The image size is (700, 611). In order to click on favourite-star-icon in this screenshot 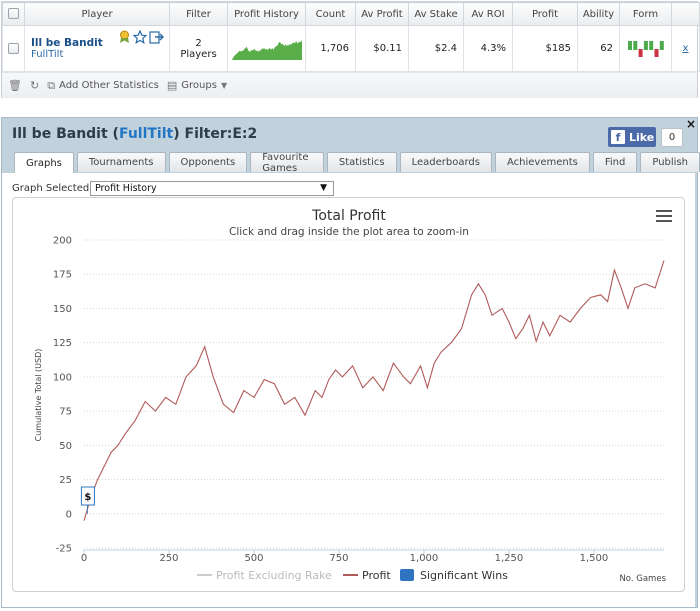, I will do `click(140, 37)`.